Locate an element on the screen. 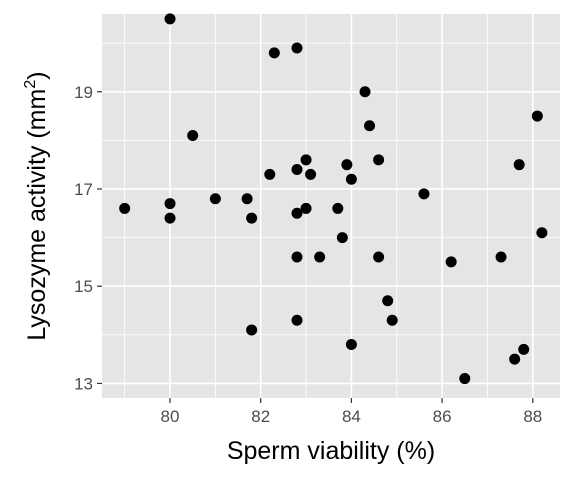 The image size is (576, 480). x-tick-label: 84 is located at coordinates (351, 416).